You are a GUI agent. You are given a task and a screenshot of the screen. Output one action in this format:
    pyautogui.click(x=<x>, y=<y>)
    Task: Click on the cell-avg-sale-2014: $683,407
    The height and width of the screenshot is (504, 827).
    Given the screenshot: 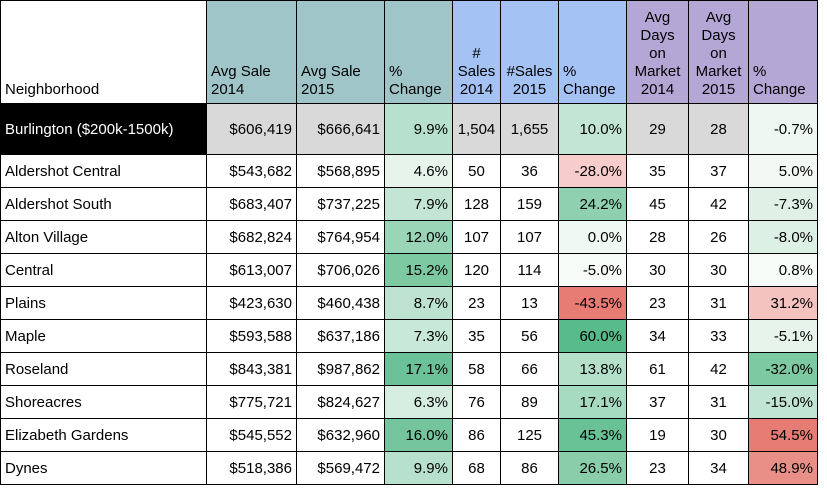 What is the action you would take?
    pyautogui.click(x=251, y=204)
    